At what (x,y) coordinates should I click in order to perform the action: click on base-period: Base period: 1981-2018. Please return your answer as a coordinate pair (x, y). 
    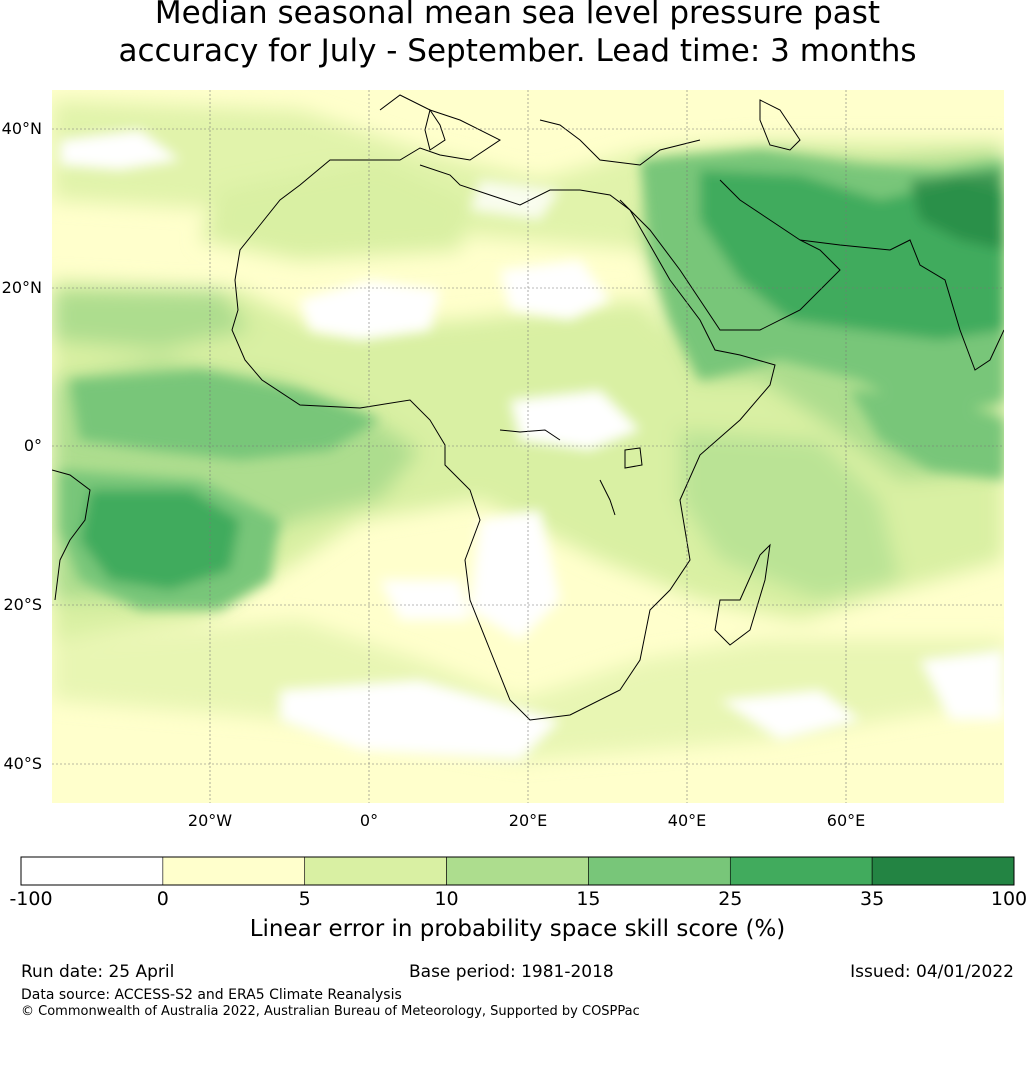
    Looking at the image, I should click on (511, 972).